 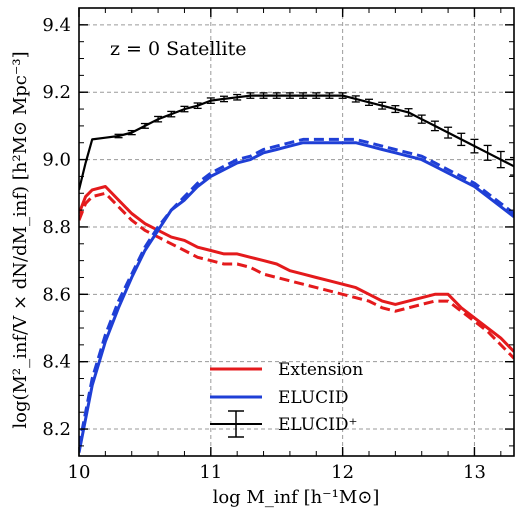 What do you see at coordinates (210, 472) in the screenshot?
I see `x-tick-label: 11` at bounding box center [210, 472].